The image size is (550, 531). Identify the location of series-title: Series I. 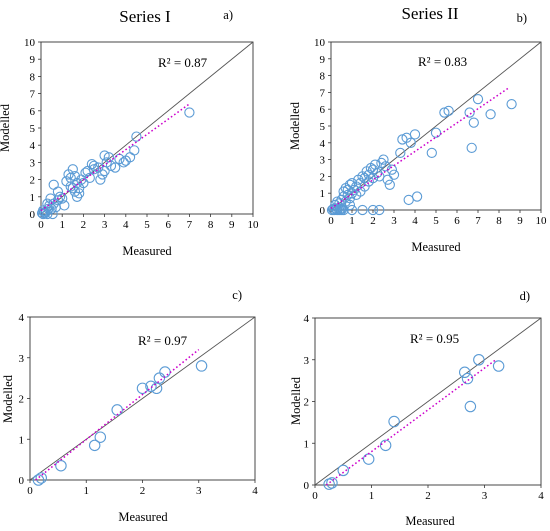
(145, 16).